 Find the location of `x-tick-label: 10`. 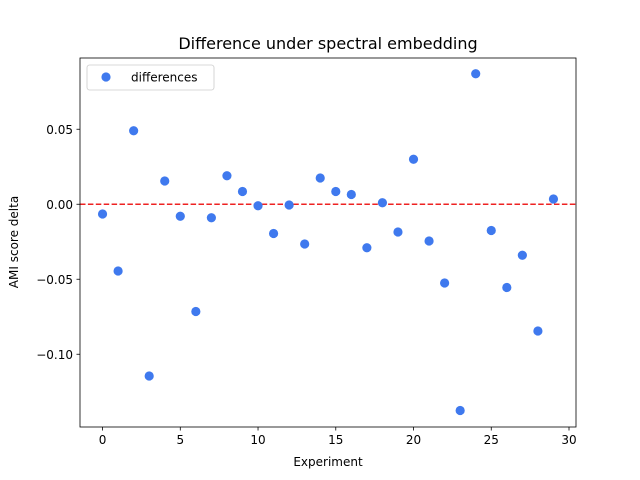

x-tick-label: 10 is located at coordinates (257, 440).